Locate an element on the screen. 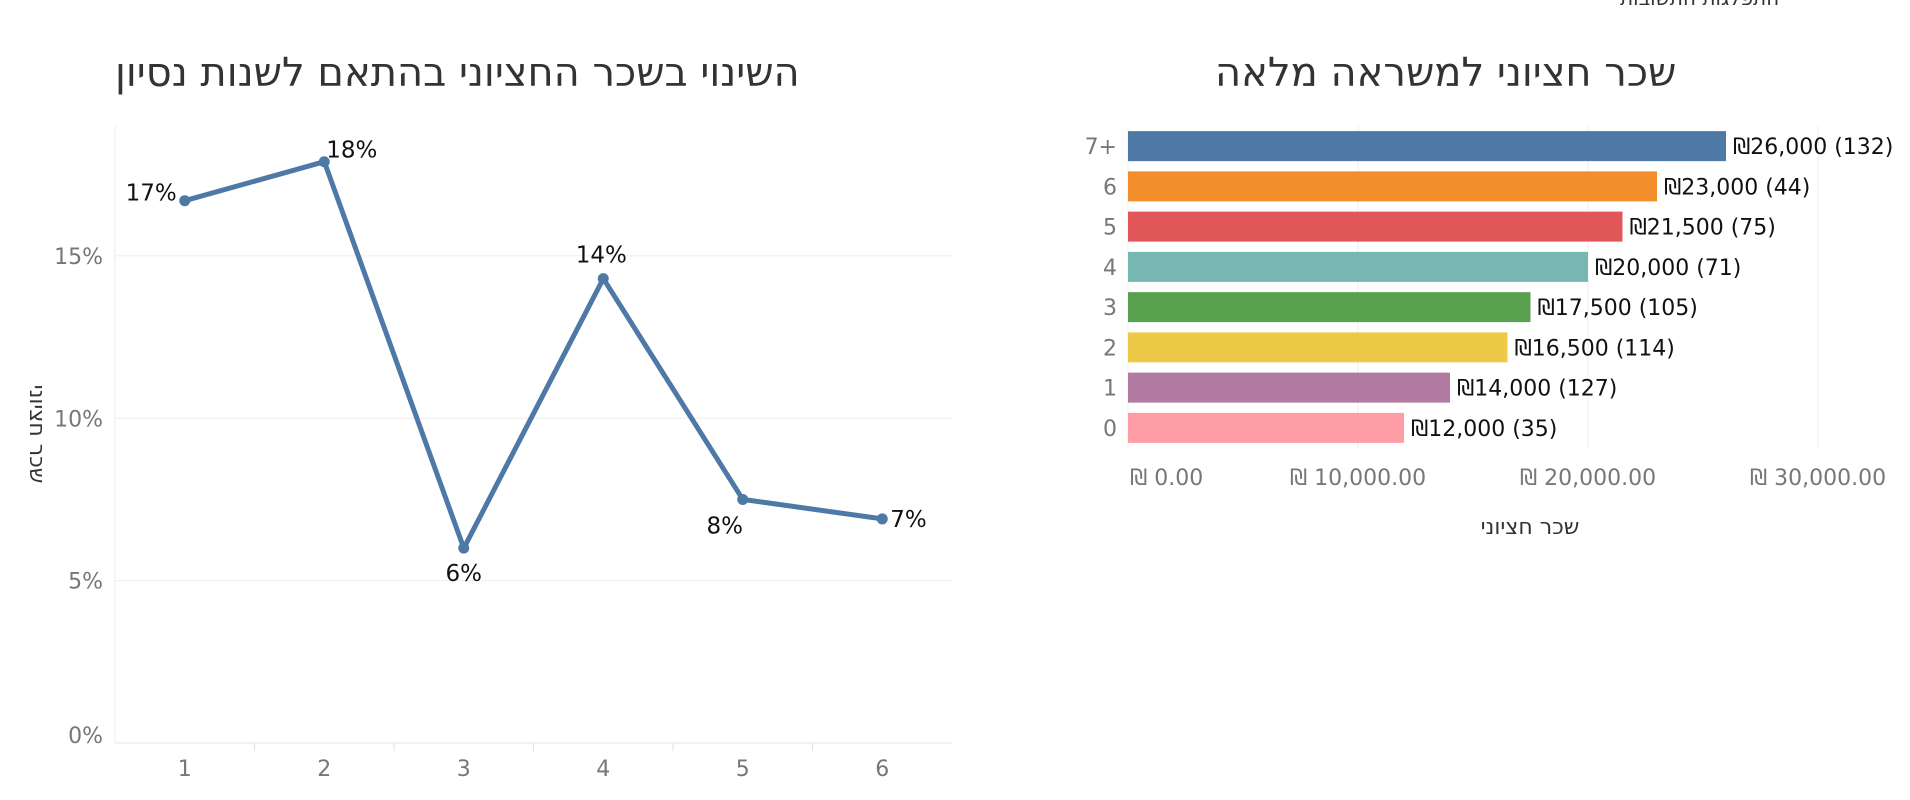  bar-category-label: 4 is located at coordinates (1110, 268).